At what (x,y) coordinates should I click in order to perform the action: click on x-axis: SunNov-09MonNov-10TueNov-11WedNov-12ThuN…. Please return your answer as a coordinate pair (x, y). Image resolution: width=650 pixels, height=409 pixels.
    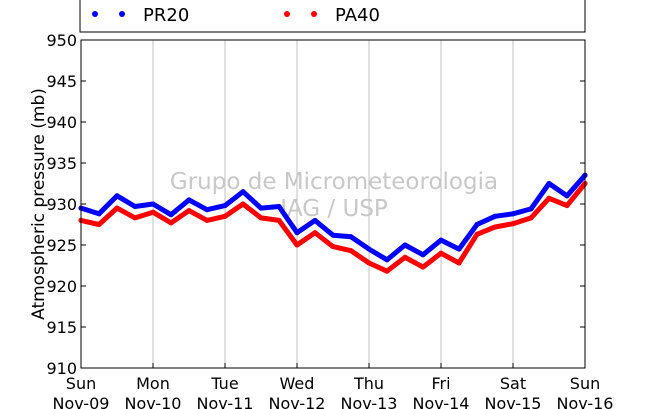
    Looking at the image, I should click on (333, 386).